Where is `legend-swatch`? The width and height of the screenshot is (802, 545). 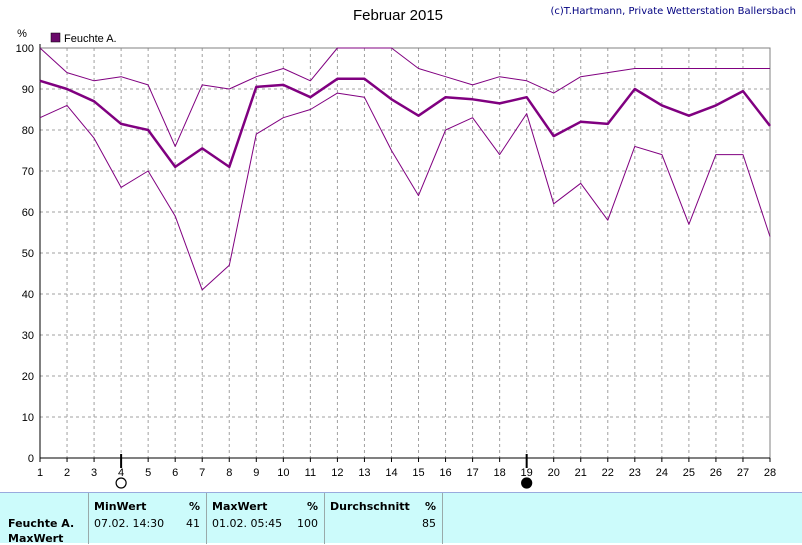 legend-swatch is located at coordinates (55, 37).